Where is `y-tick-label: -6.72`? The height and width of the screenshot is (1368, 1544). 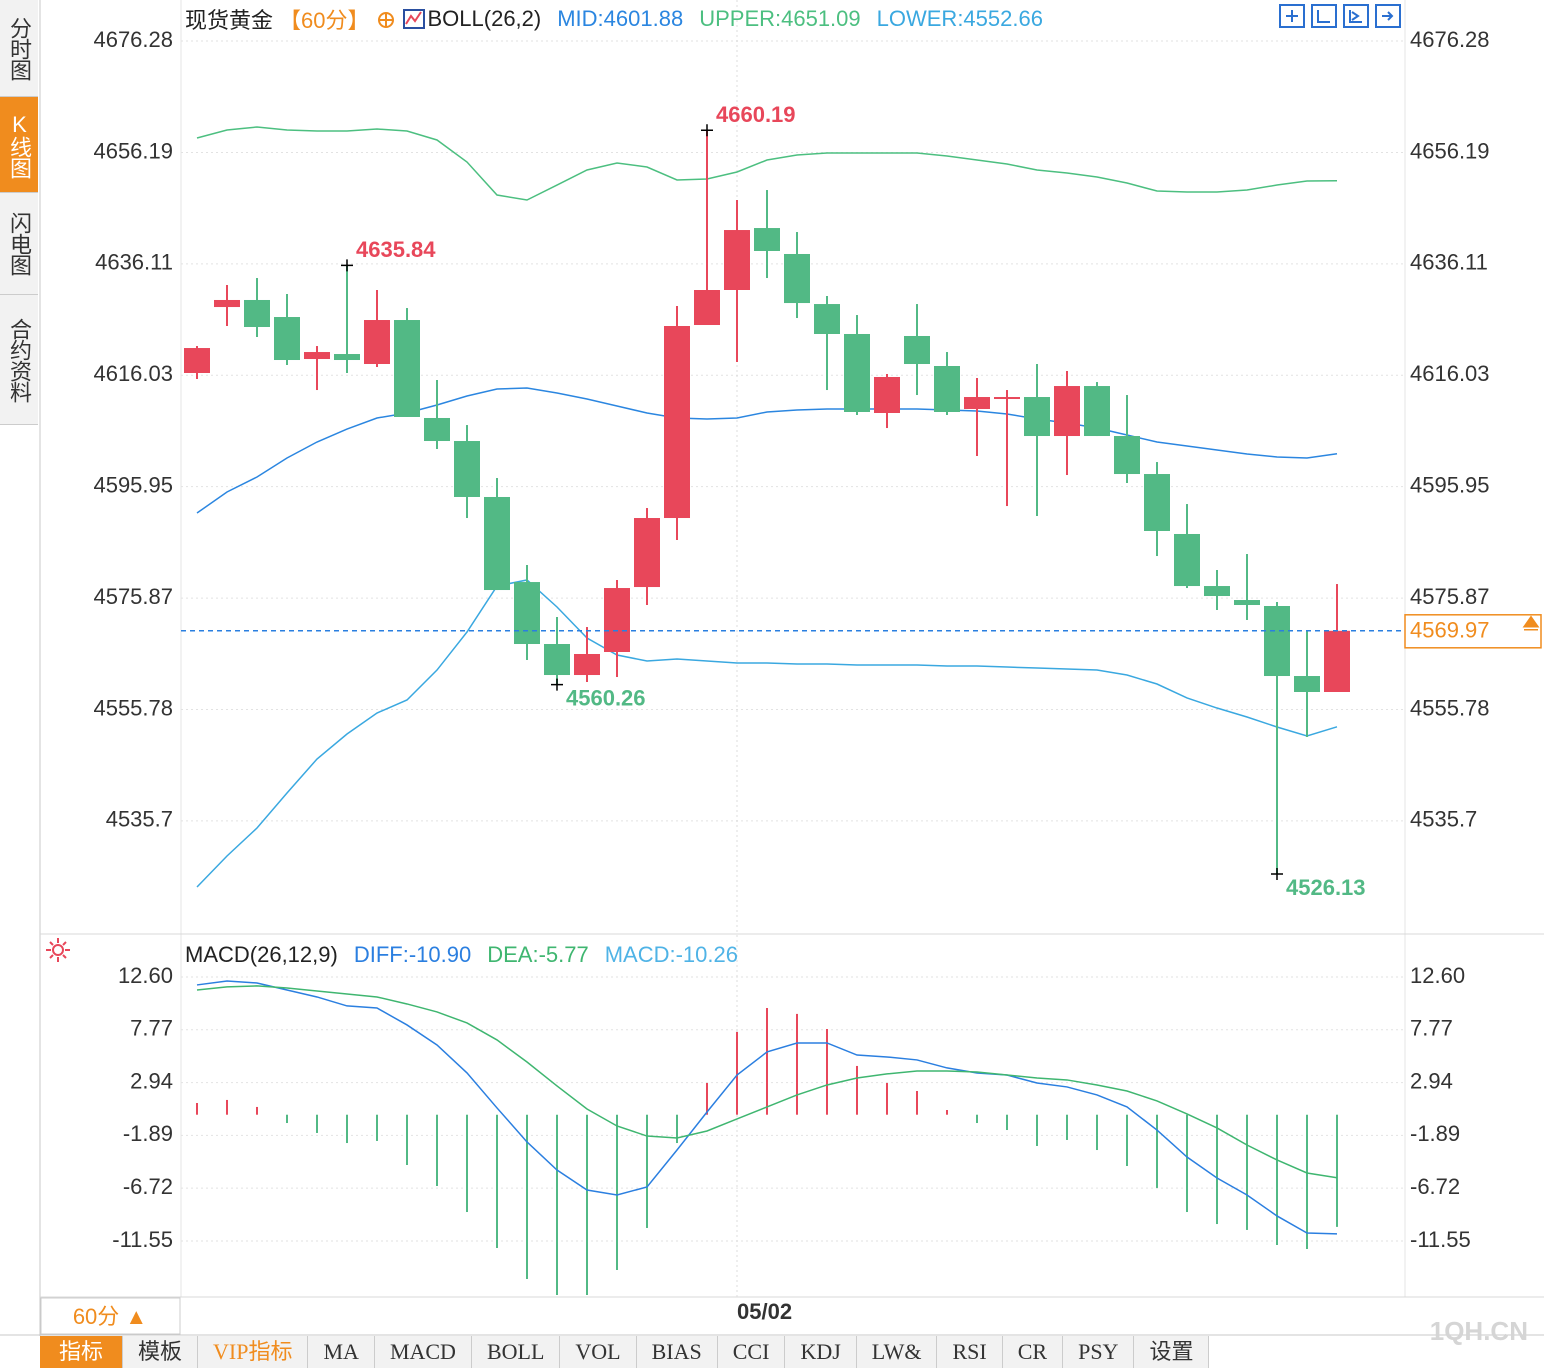 y-tick-label: -6.72 is located at coordinates (148, 1186).